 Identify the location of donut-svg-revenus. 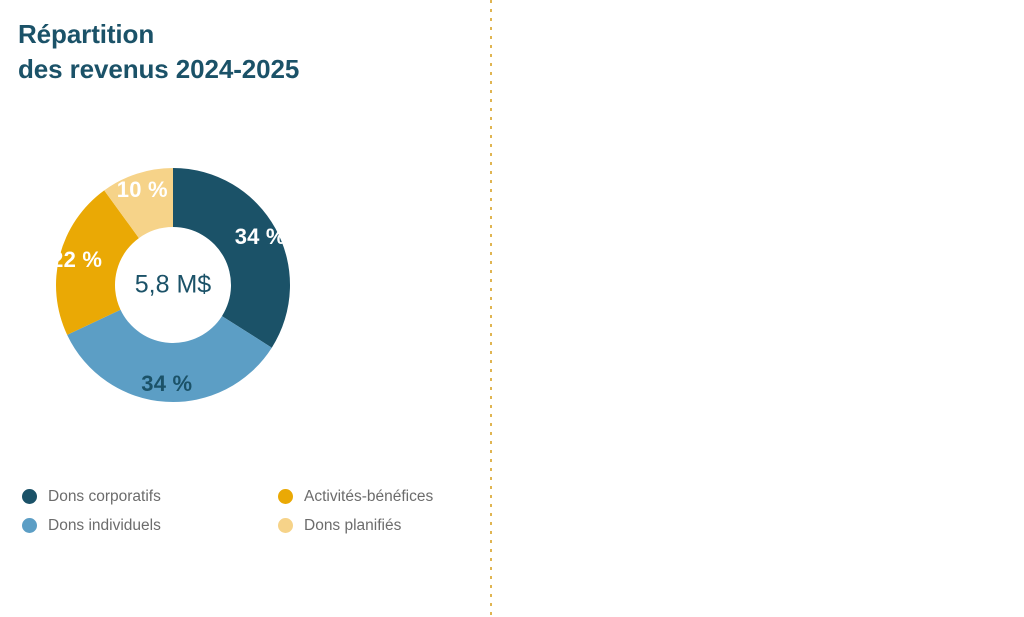
(173, 285).